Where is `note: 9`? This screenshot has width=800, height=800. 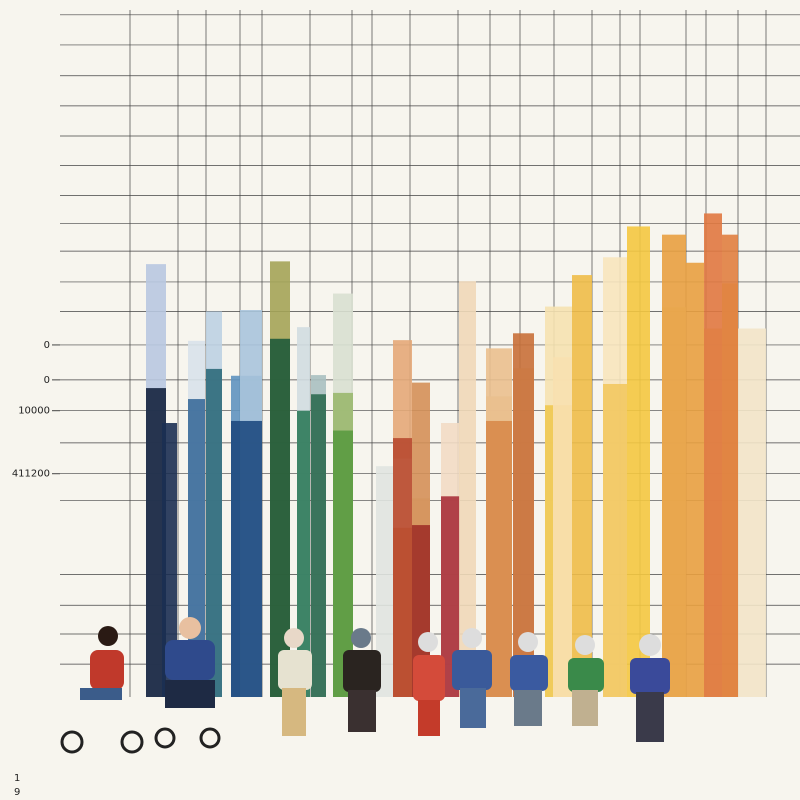
note: 9 is located at coordinates (17, 792).